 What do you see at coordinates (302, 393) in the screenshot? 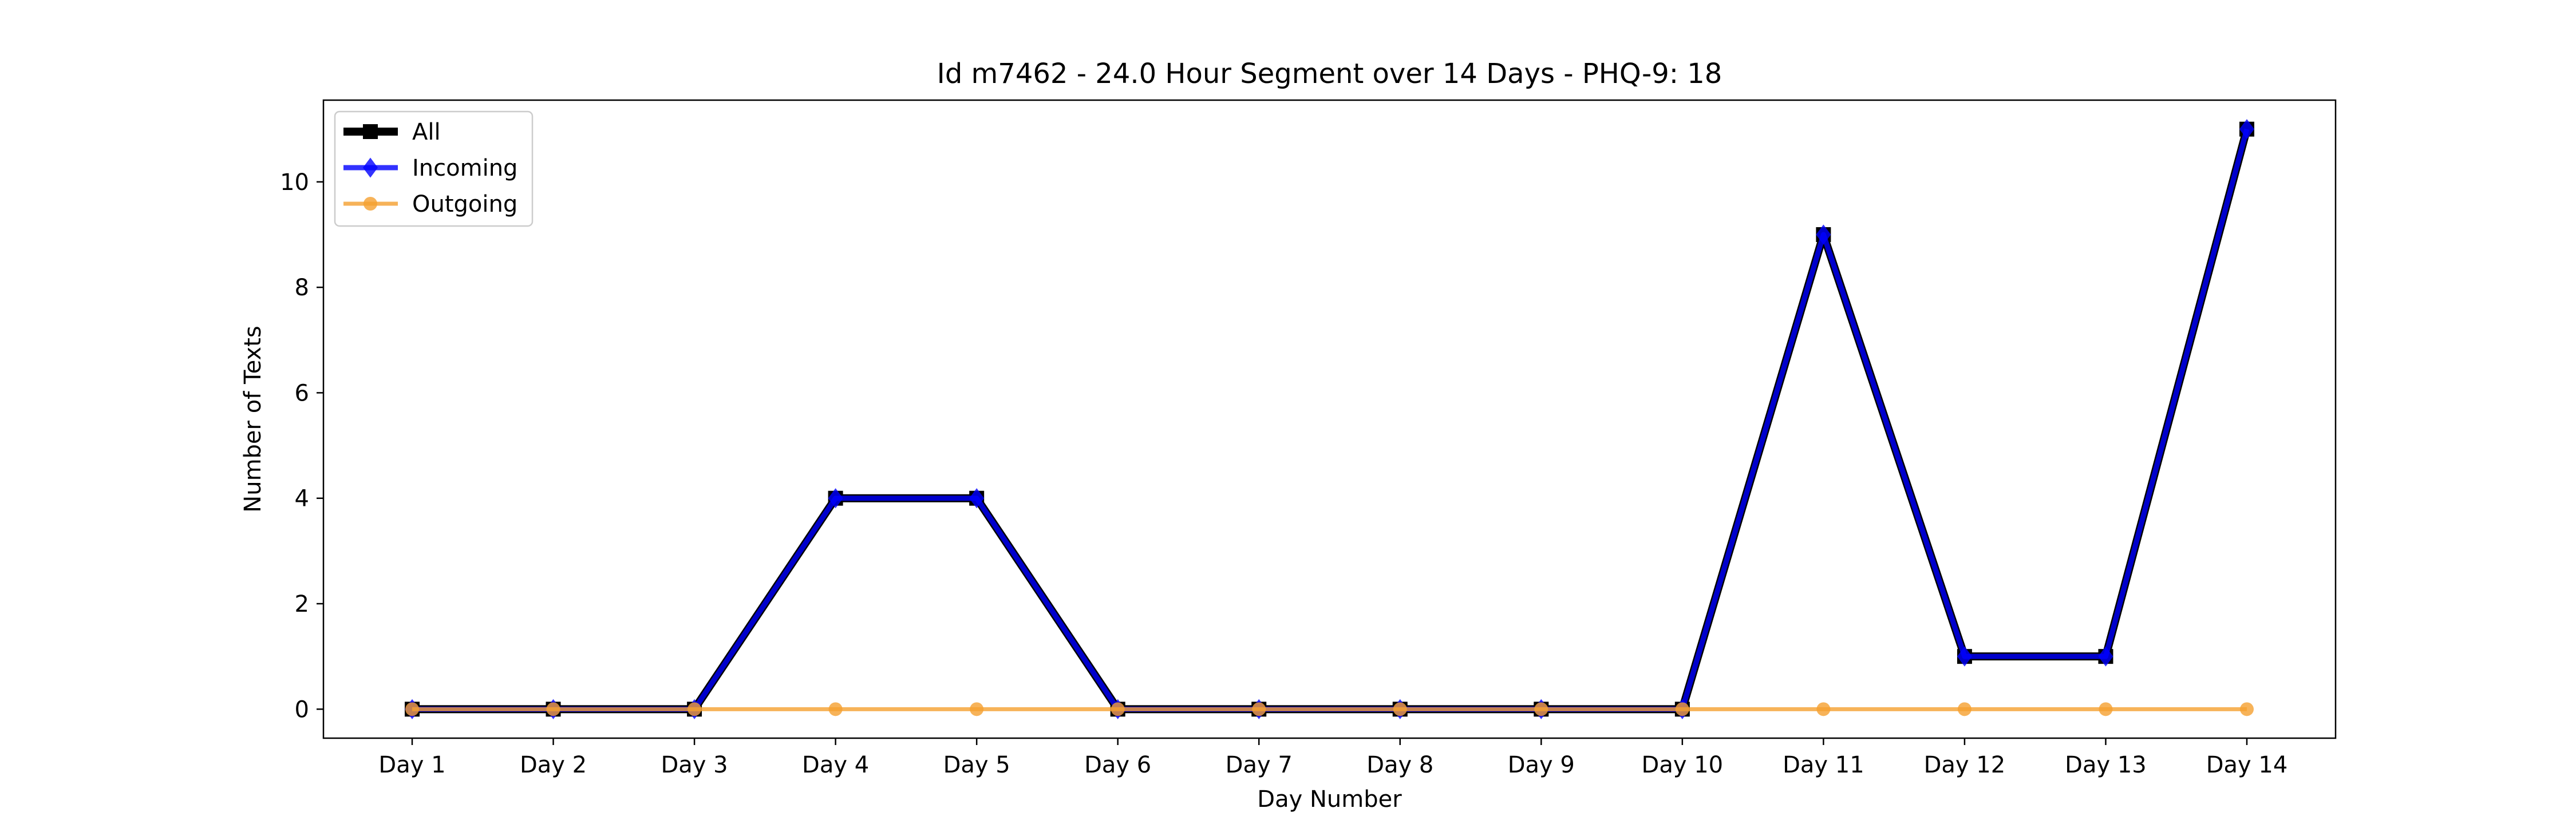
I see `y-tick-label: 6` at bounding box center [302, 393].